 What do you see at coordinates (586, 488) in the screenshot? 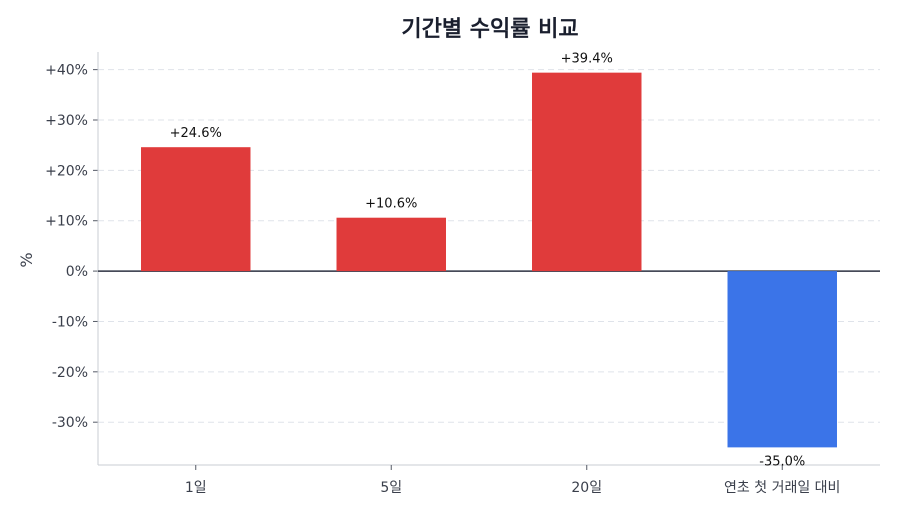
I see `x-tick-label: 20일` at bounding box center [586, 488].